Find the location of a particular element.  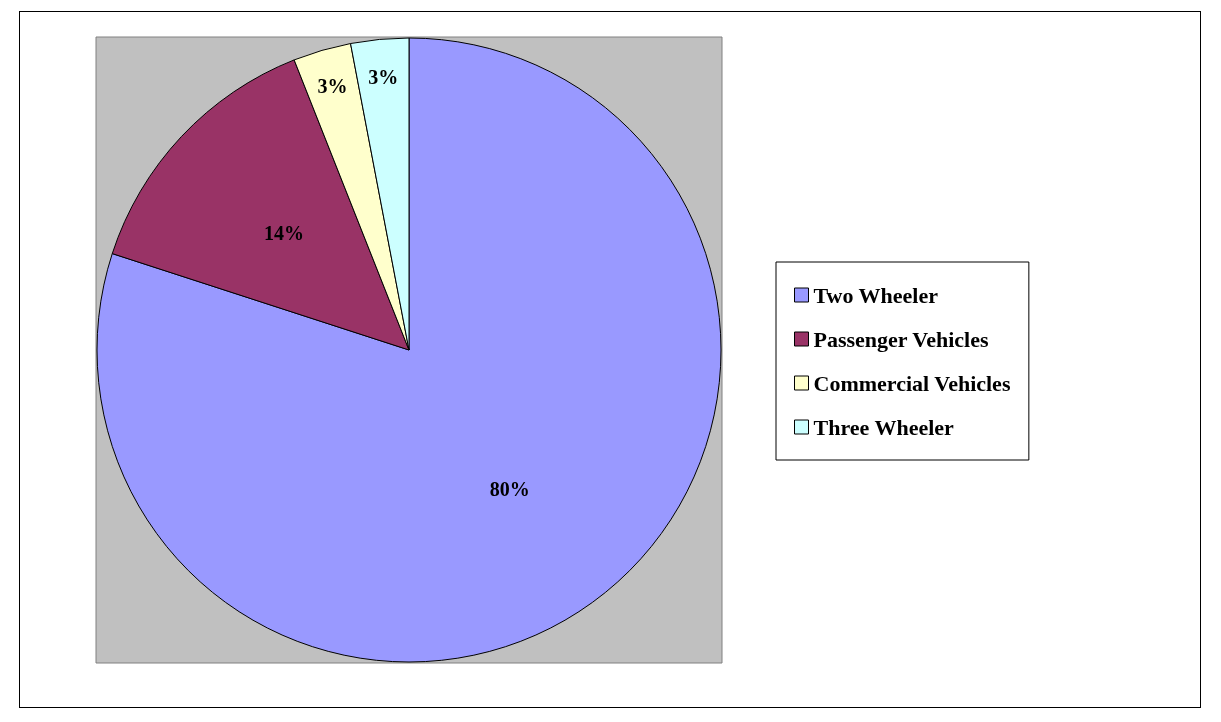

data-label: 14% is located at coordinates (283, 232).